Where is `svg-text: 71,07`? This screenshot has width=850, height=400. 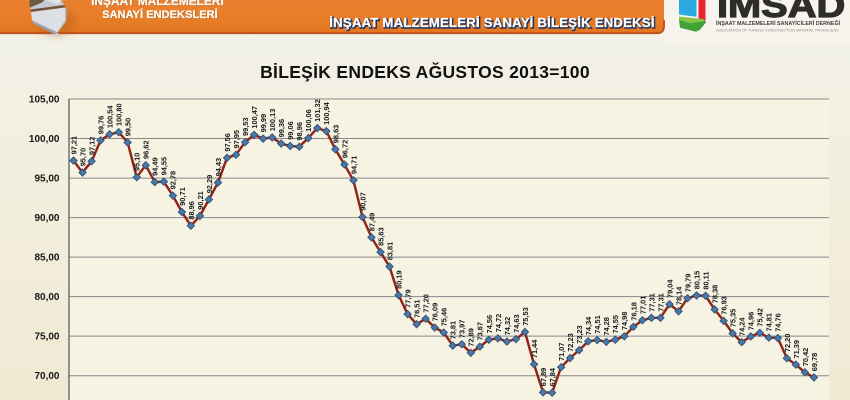 svg-text: 71,07 is located at coordinates (561, 352).